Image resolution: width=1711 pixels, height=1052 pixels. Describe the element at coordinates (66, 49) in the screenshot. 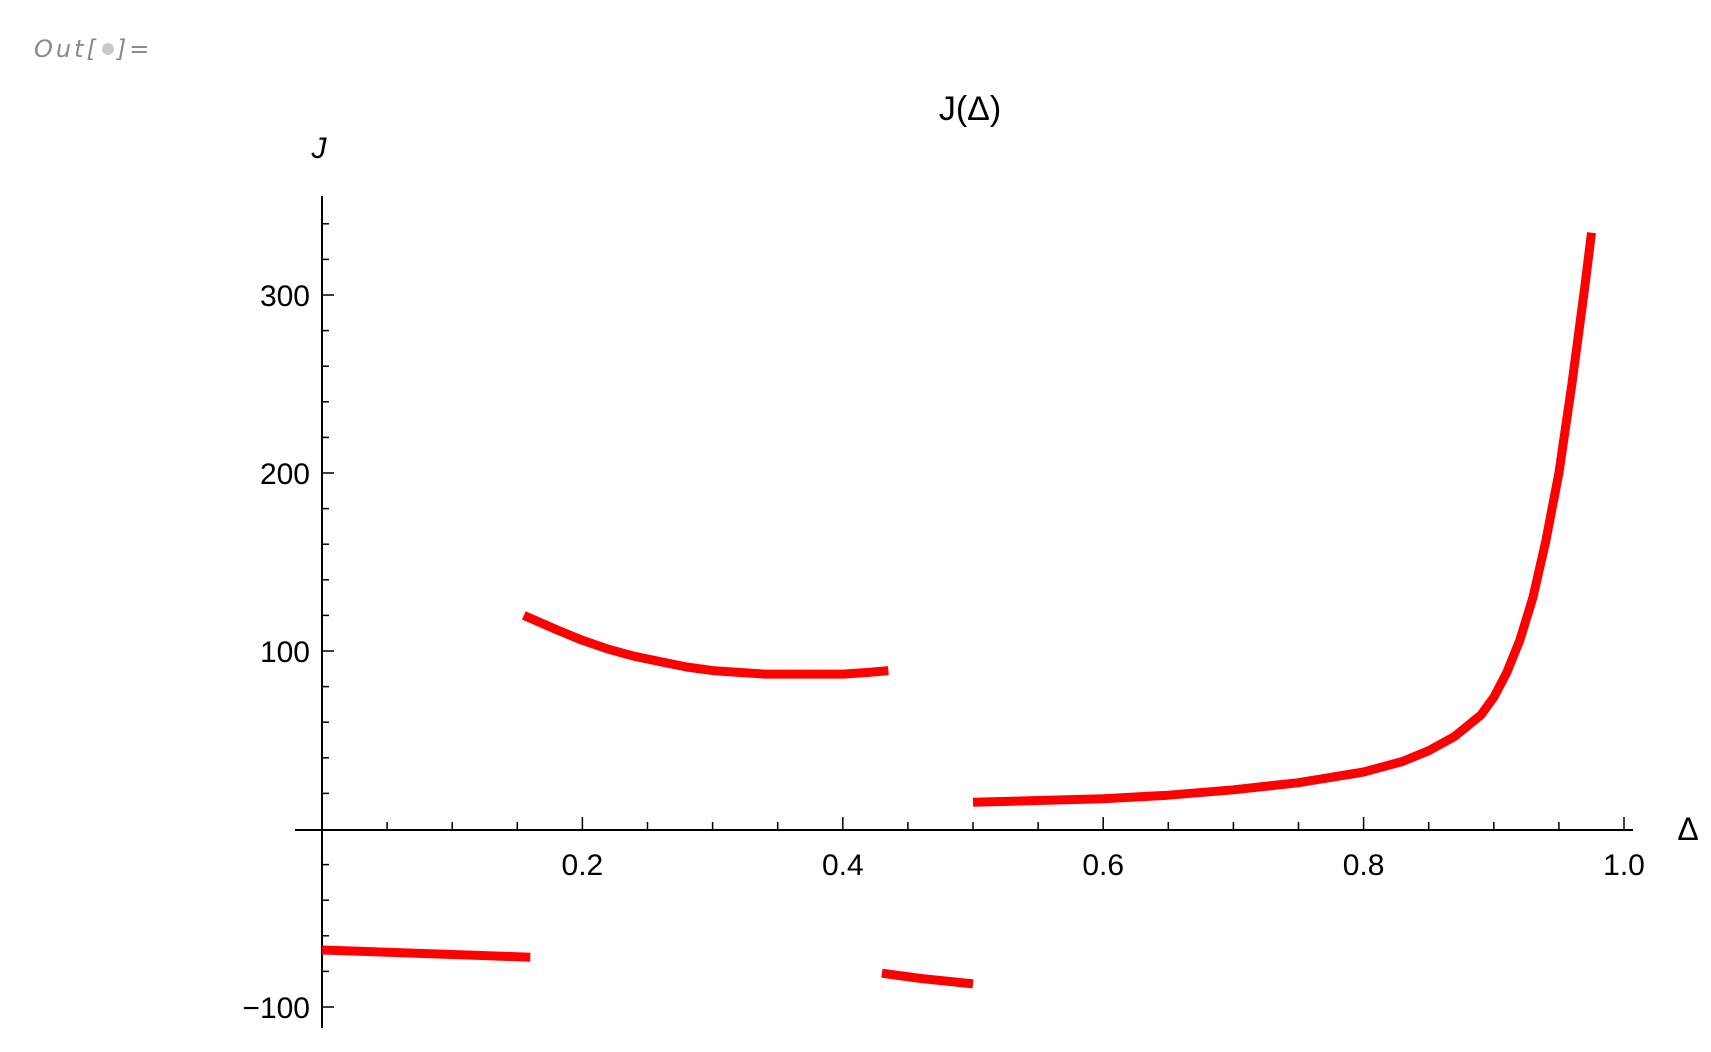

I see `out-label-prefix: Out[` at that location.